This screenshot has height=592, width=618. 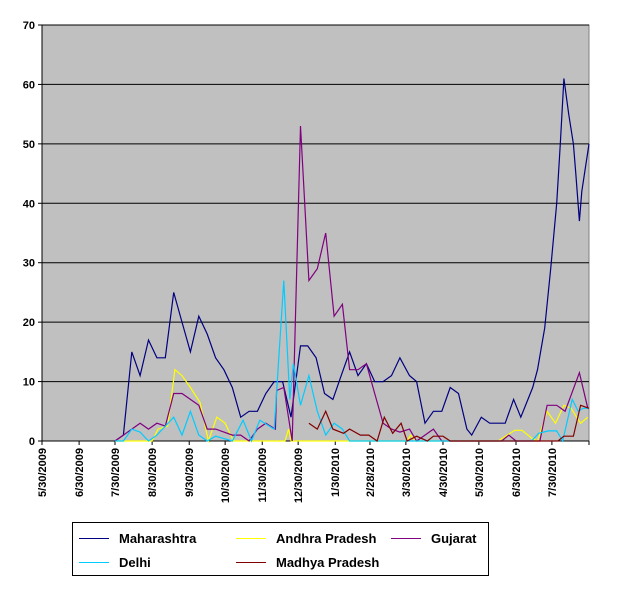 I want to click on x-tick-label: 7/30/2010, so click(x=553, y=472).